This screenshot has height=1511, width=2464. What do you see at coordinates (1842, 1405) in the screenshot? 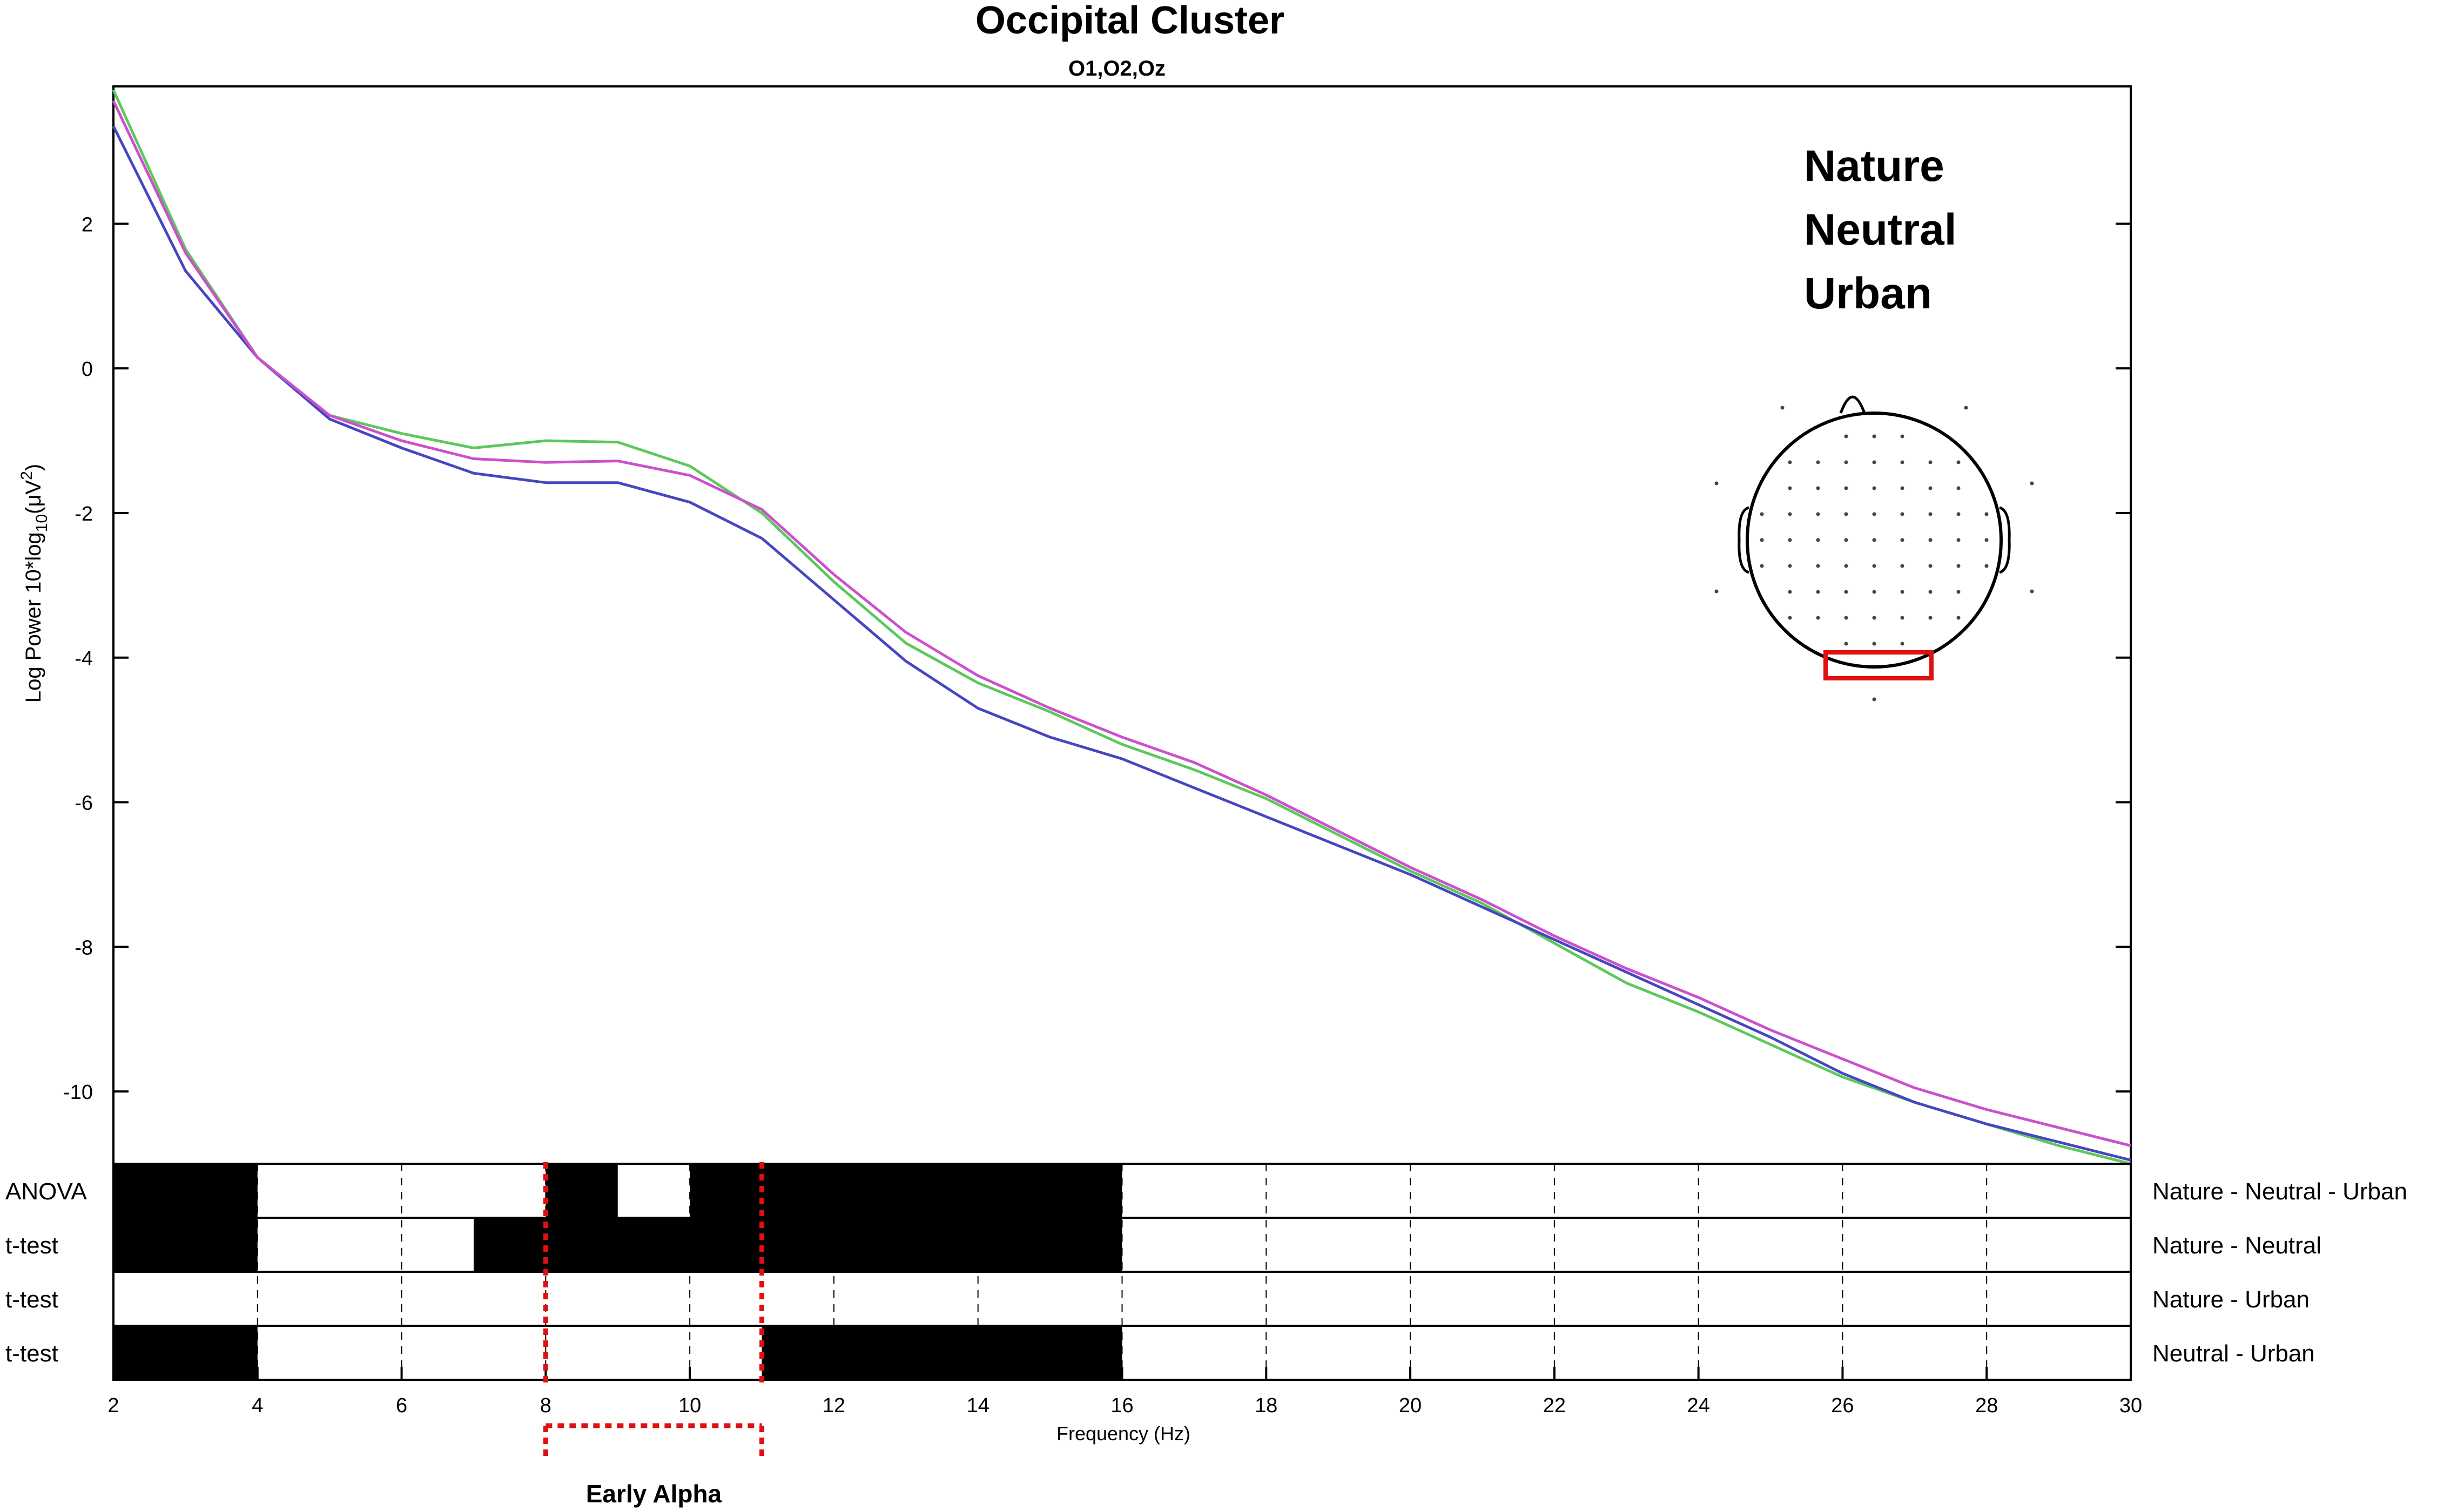
I see `x-tick-label-12: 26` at bounding box center [1842, 1405].